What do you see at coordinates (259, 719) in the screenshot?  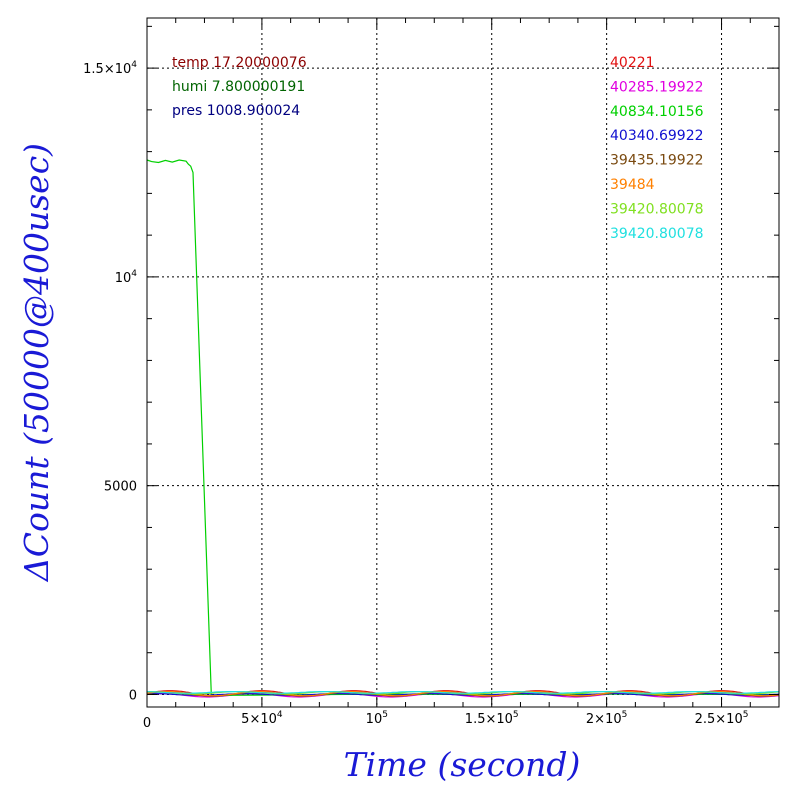 I see `x-tick-label-base: 5×10` at bounding box center [259, 719].